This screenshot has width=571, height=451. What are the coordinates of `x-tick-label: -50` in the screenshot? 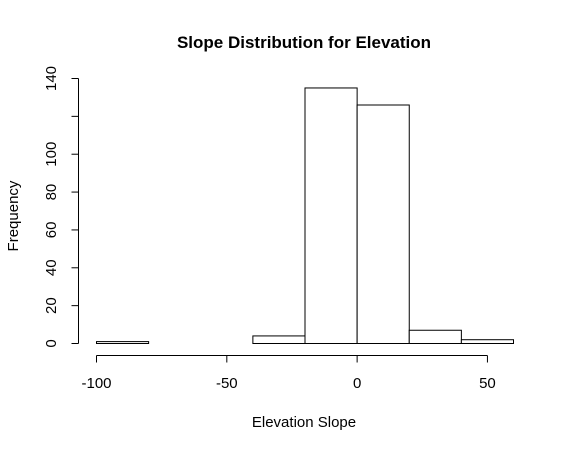 It's located at (227, 383).